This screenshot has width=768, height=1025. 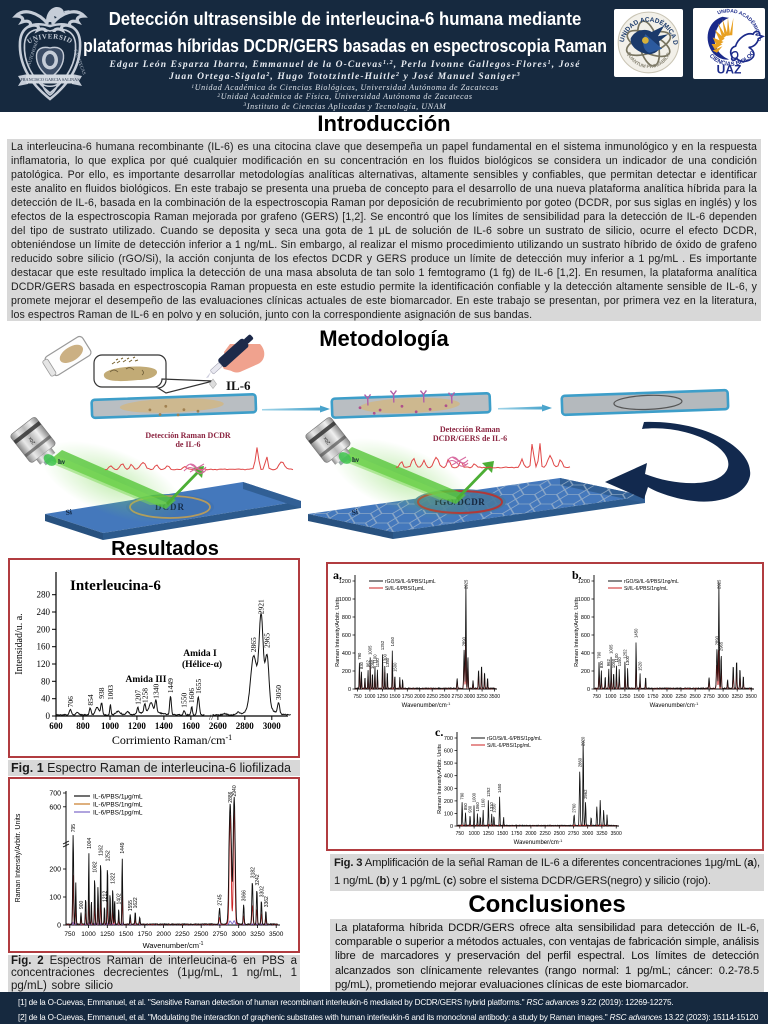 What do you see at coordinates (494, 697) in the screenshot?
I see `svg-text: 3500` at bounding box center [494, 697].